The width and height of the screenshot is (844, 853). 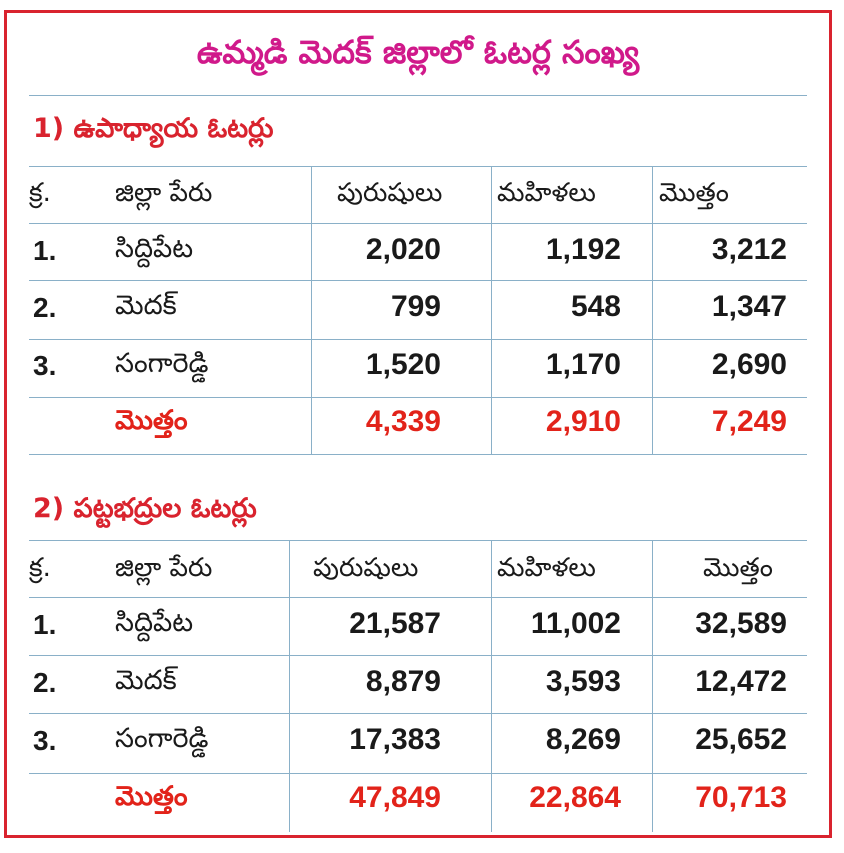 I want to click on row-women: 1,192, so click(x=583, y=249).